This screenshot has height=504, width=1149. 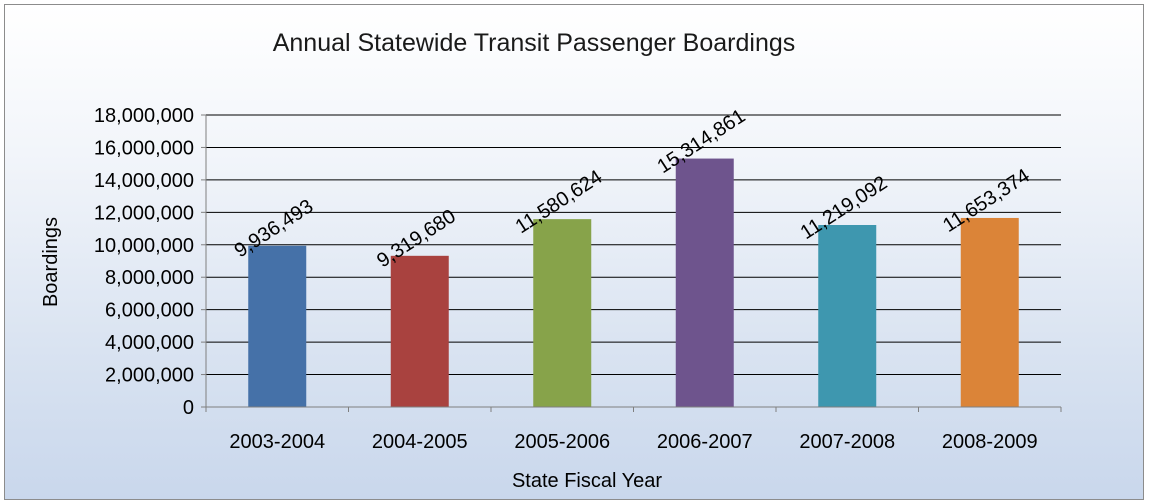 What do you see at coordinates (847, 316) in the screenshot?
I see `bar-2007-2008` at bounding box center [847, 316].